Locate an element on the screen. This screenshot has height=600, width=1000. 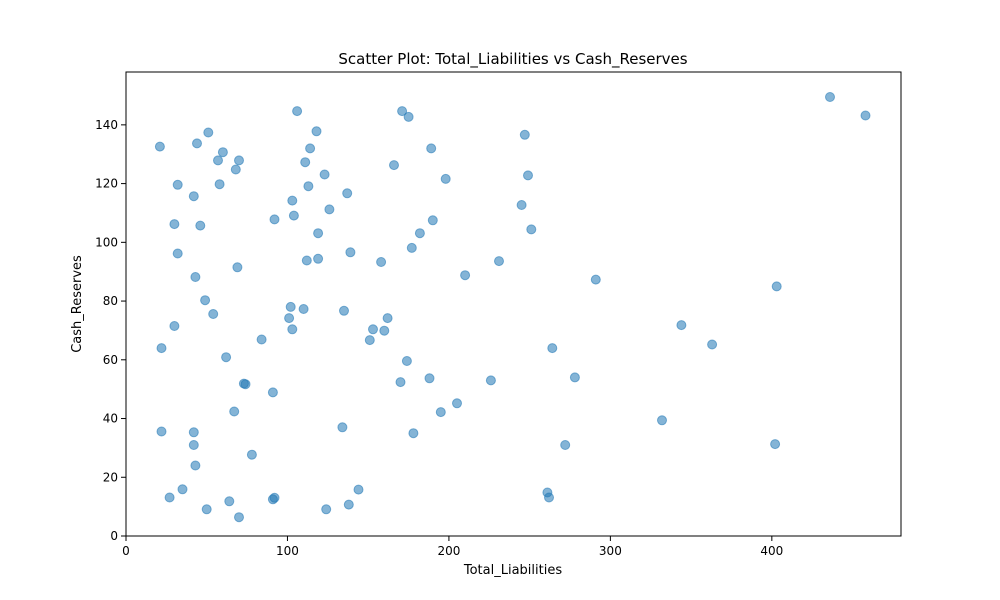
y-tick-label: 20 is located at coordinates (110, 477).